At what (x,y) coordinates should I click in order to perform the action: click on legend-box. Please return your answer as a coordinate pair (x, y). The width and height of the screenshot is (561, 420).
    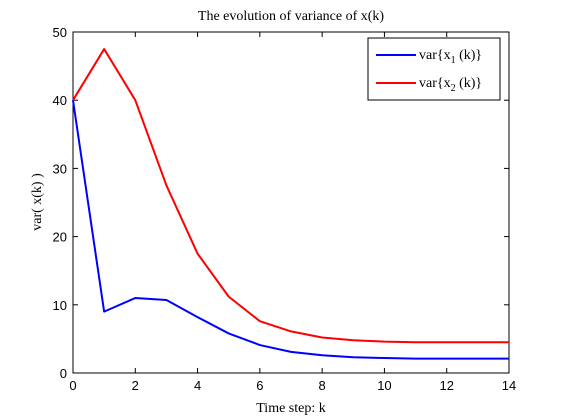
    Looking at the image, I should click on (434, 69).